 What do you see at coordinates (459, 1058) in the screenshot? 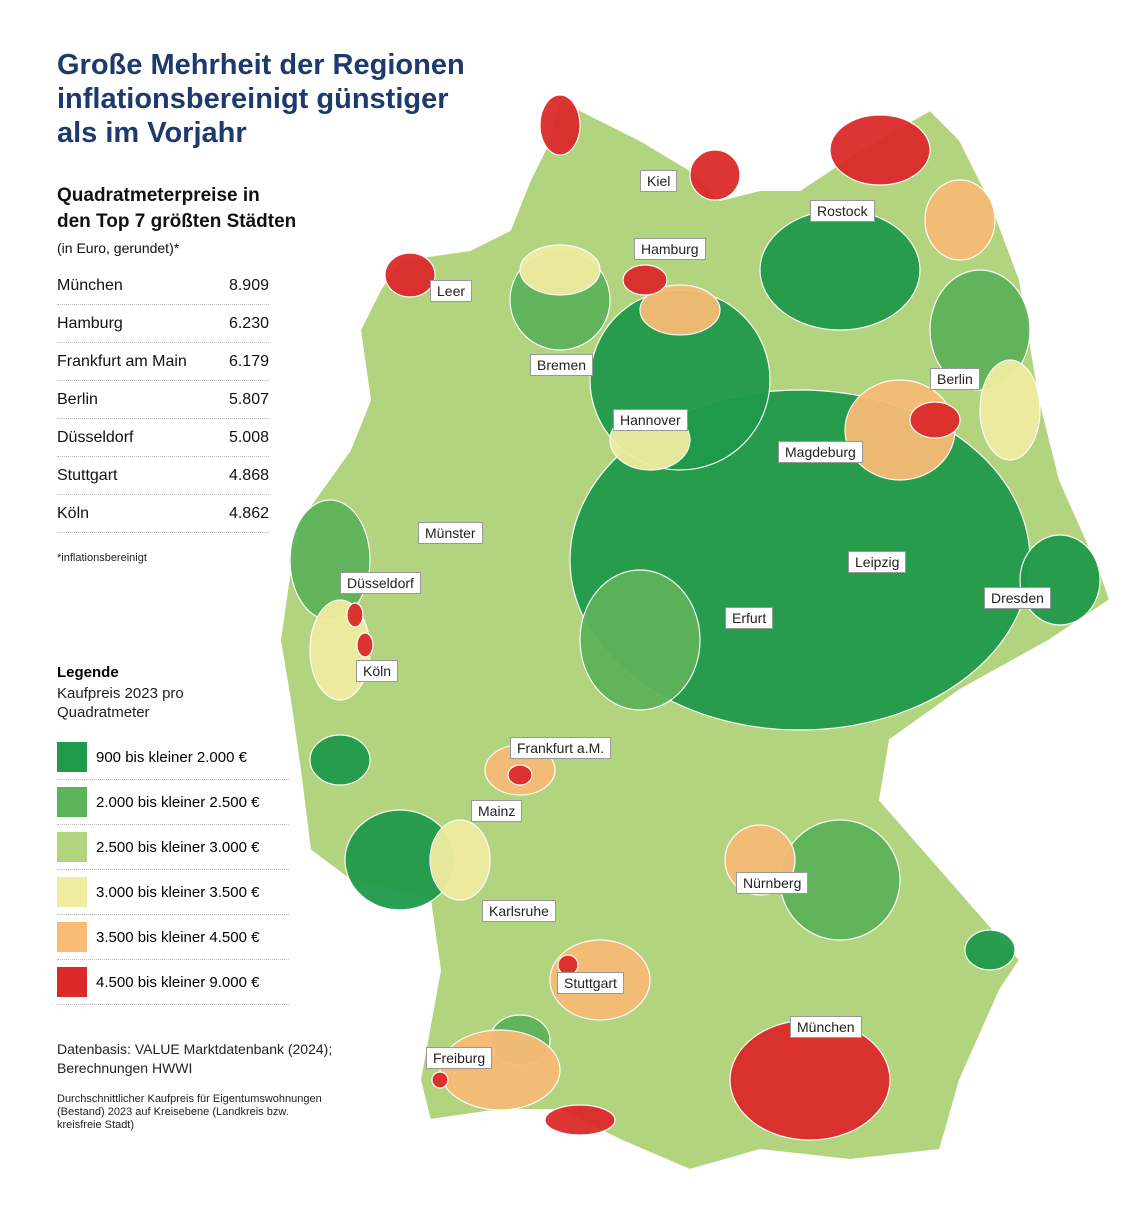
I see `city-label: Freiburg` at bounding box center [459, 1058].